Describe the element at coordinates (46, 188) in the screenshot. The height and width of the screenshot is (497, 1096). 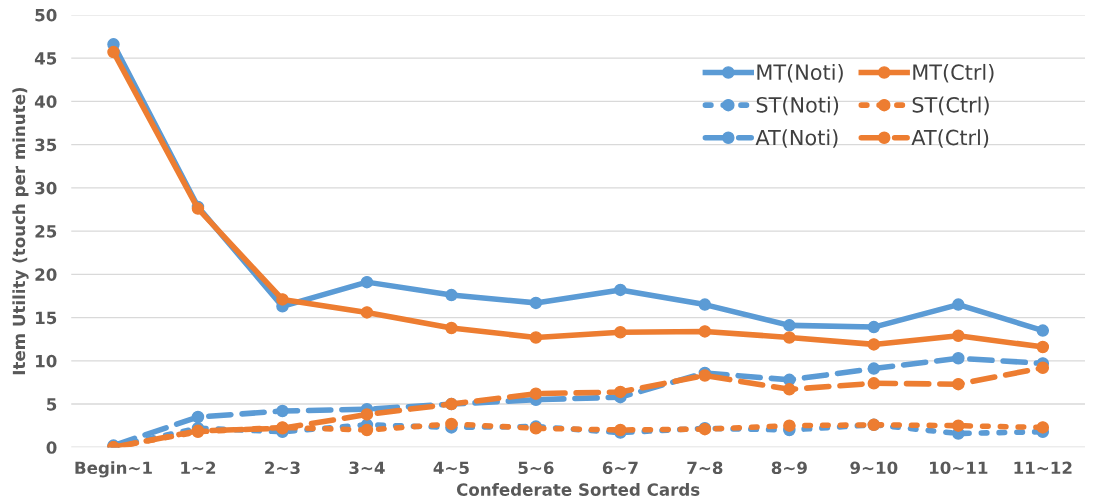
I see `y-tick-label: 30` at that location.